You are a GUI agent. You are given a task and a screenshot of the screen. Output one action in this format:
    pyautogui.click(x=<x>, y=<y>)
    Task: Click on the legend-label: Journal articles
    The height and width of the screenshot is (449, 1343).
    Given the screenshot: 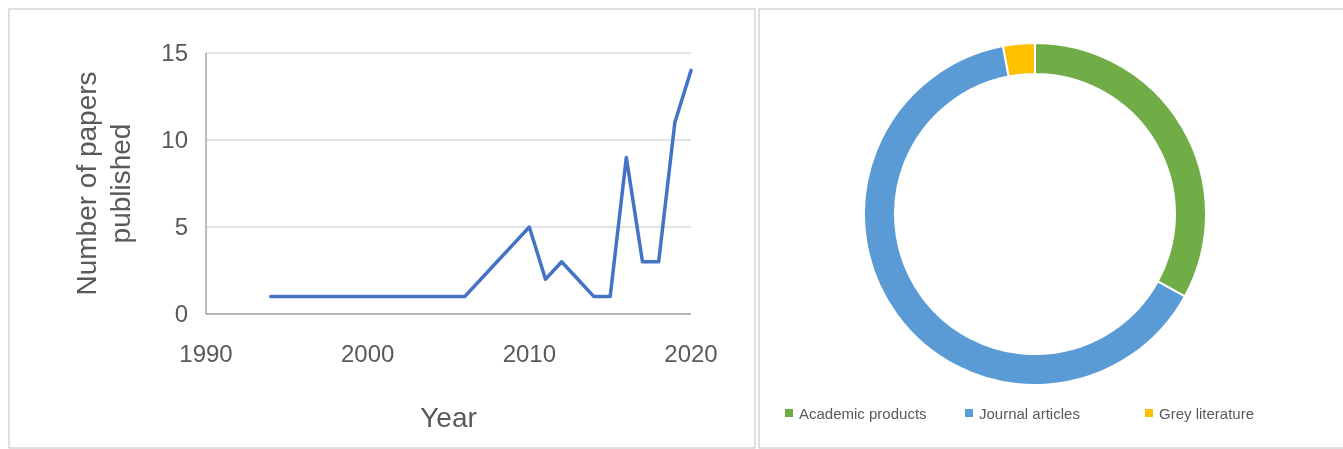 What is the action you would take?
    pyautogui.click(x=1029, y=414)
    